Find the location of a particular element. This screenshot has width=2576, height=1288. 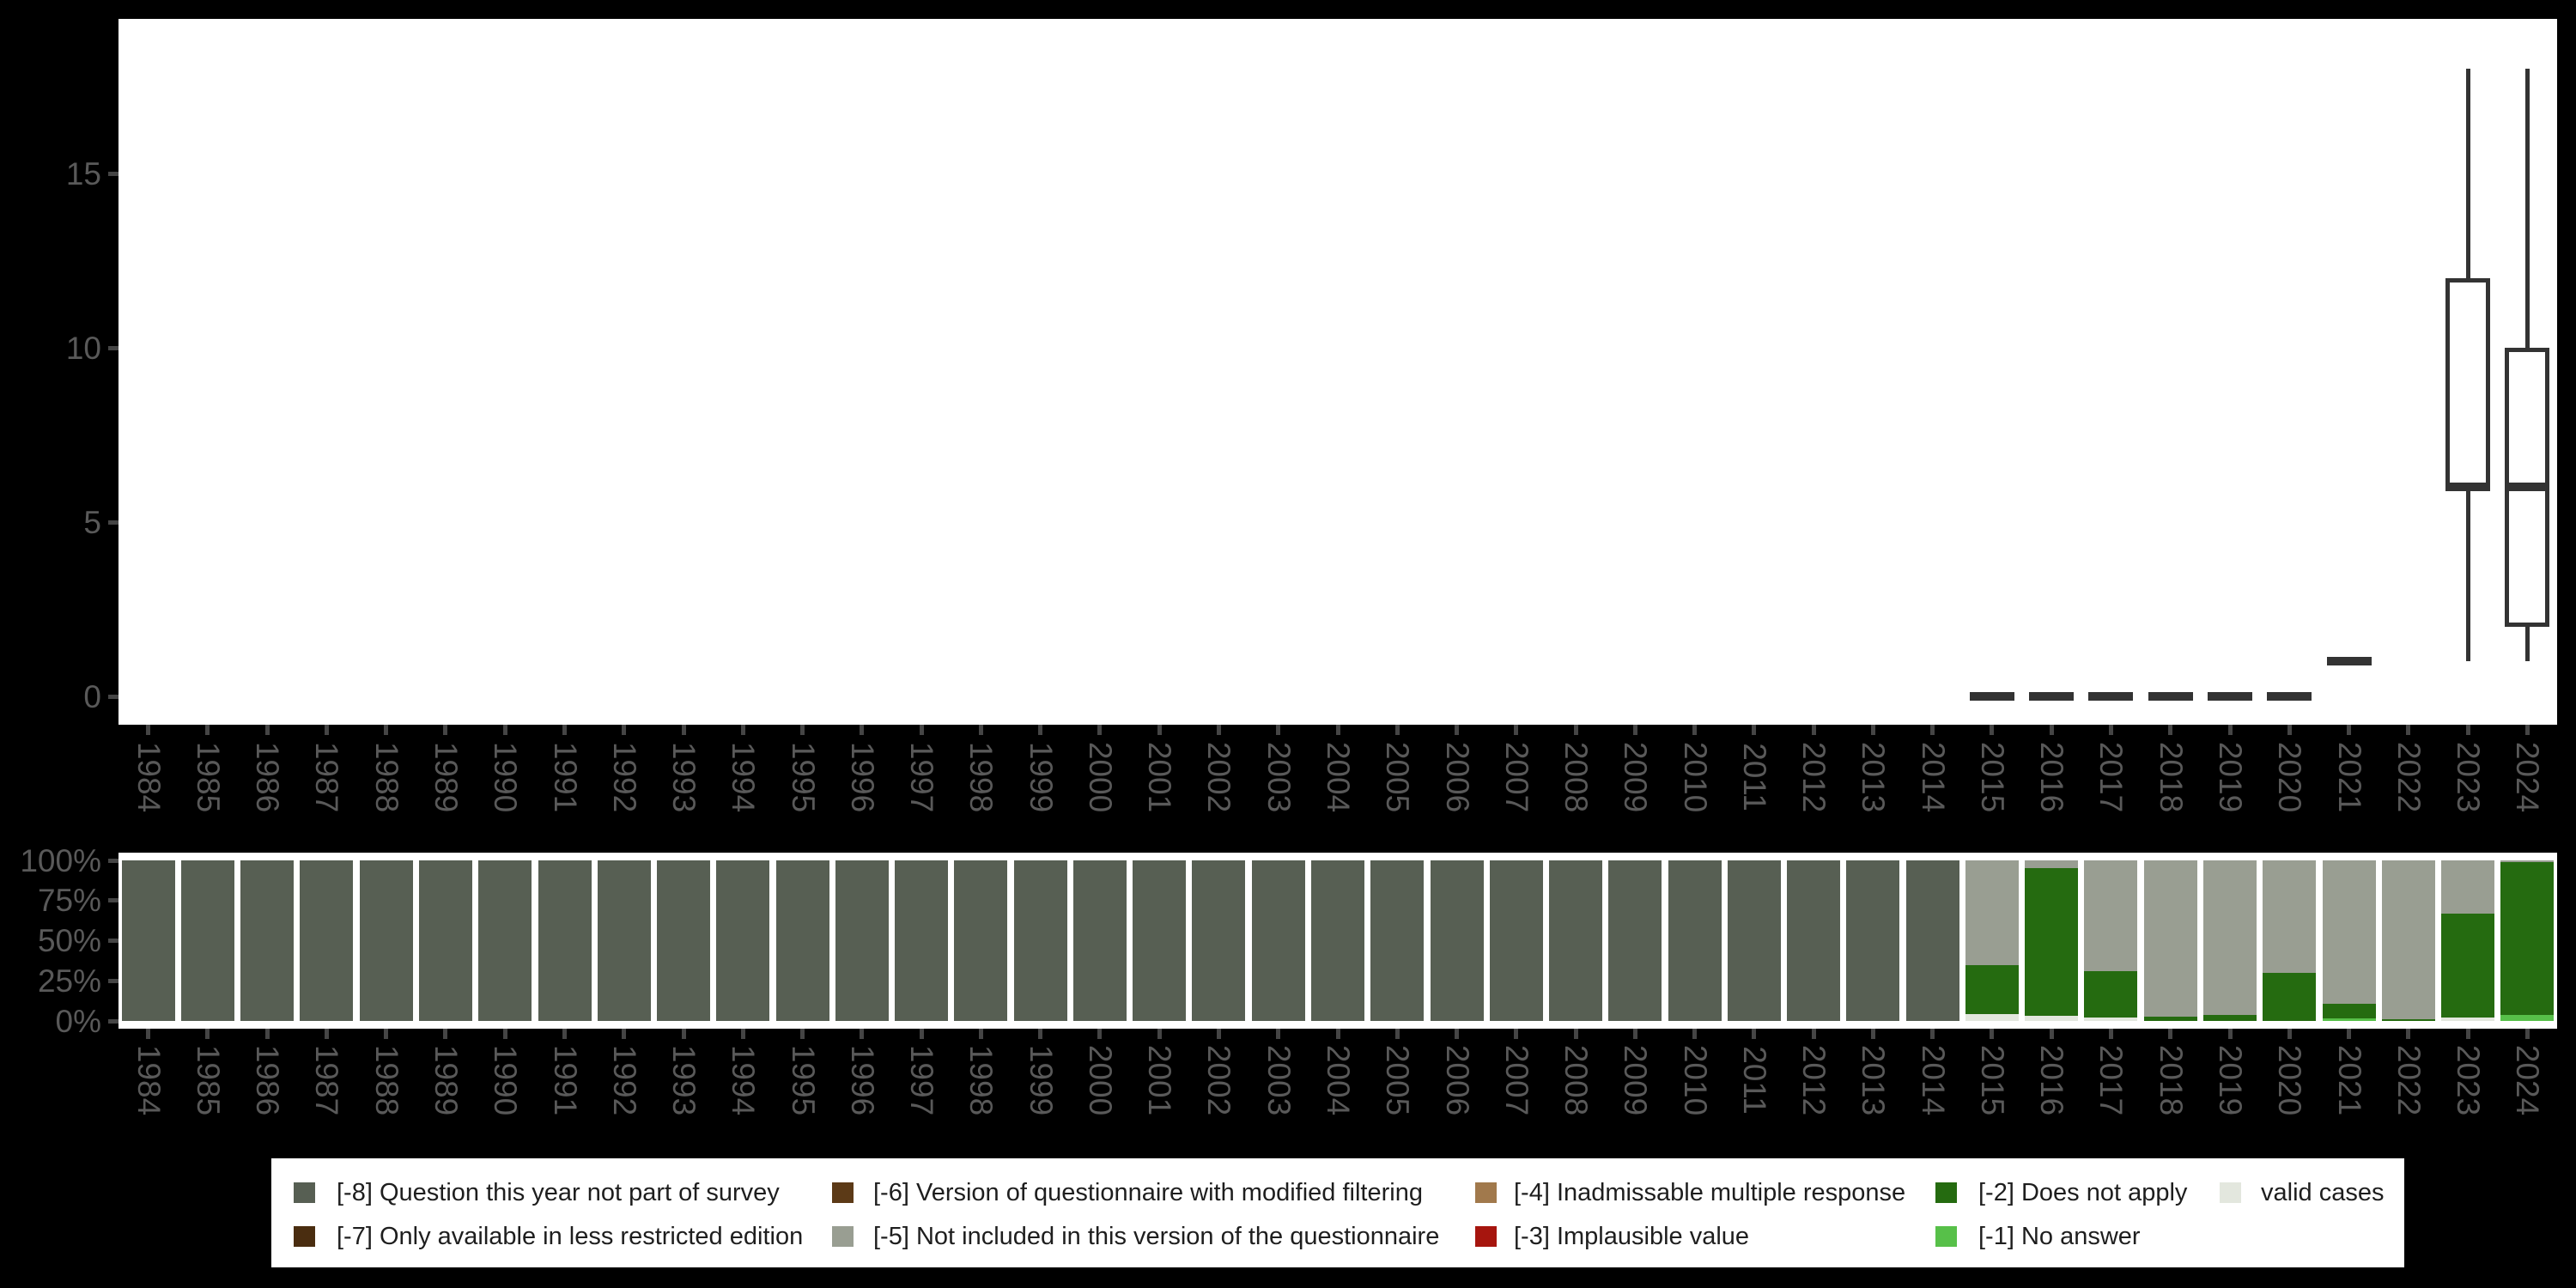

y-axis-tick-label: 50% is located at coordinates (69, 940).